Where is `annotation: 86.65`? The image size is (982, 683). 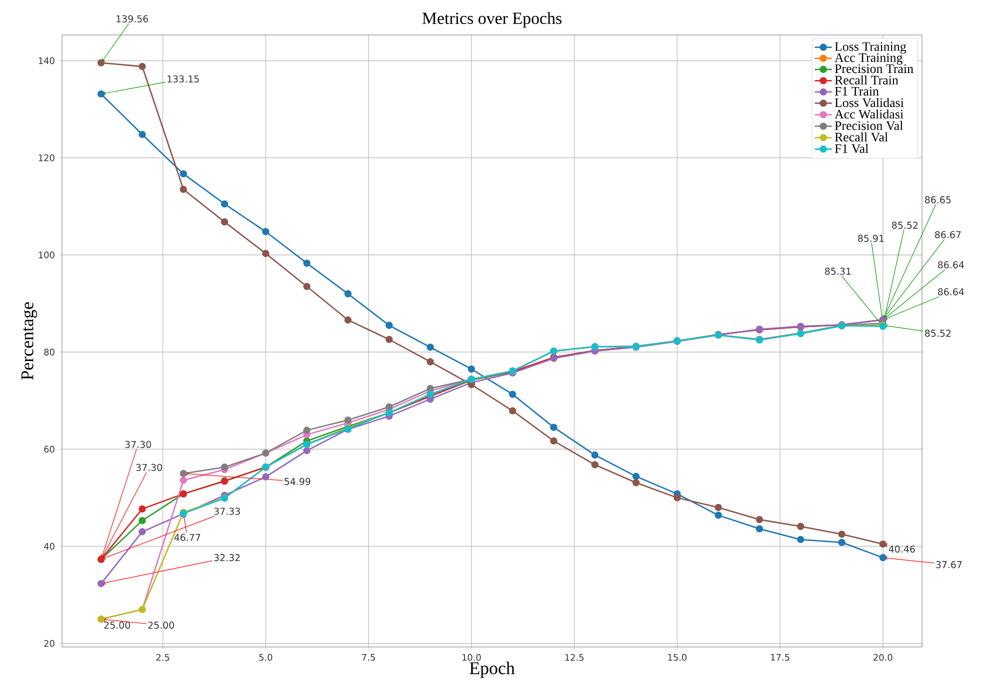
annotation: 86.65 is located at coordinates (938, 200).